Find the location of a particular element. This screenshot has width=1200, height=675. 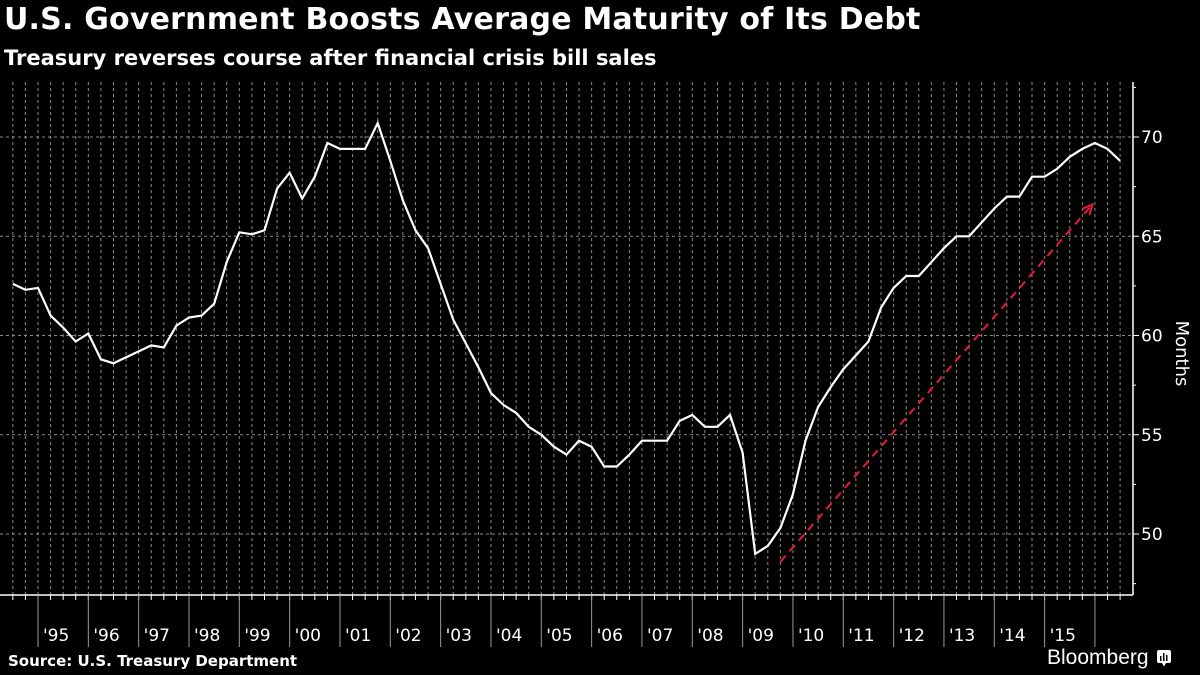

x-tick-label: '08 is located at coordinates (710, 636).